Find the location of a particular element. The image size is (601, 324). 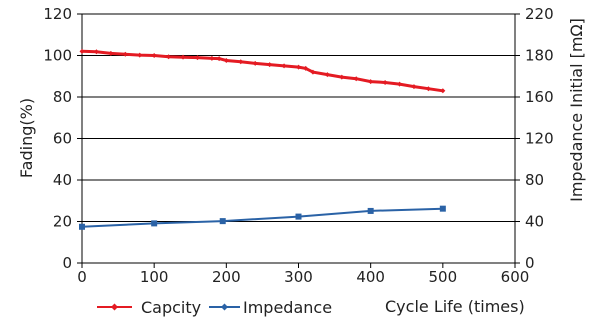

legend: Capcity Impedance is located at coordinates (214, 307).